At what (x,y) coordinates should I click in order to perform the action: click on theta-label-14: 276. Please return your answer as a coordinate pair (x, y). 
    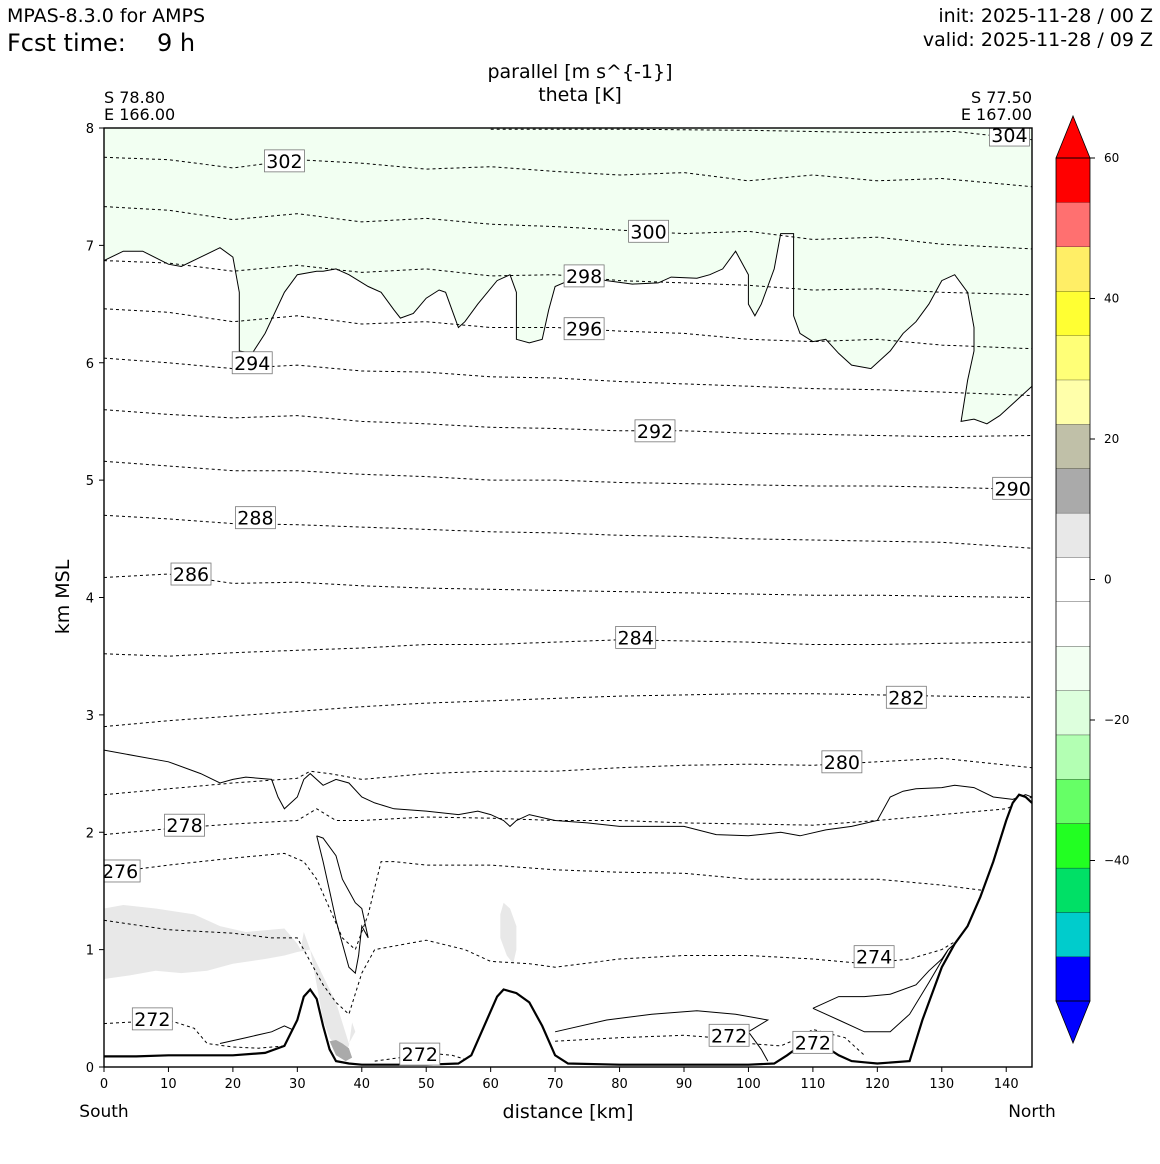
    Looking at the image, I should click on (121, 871).